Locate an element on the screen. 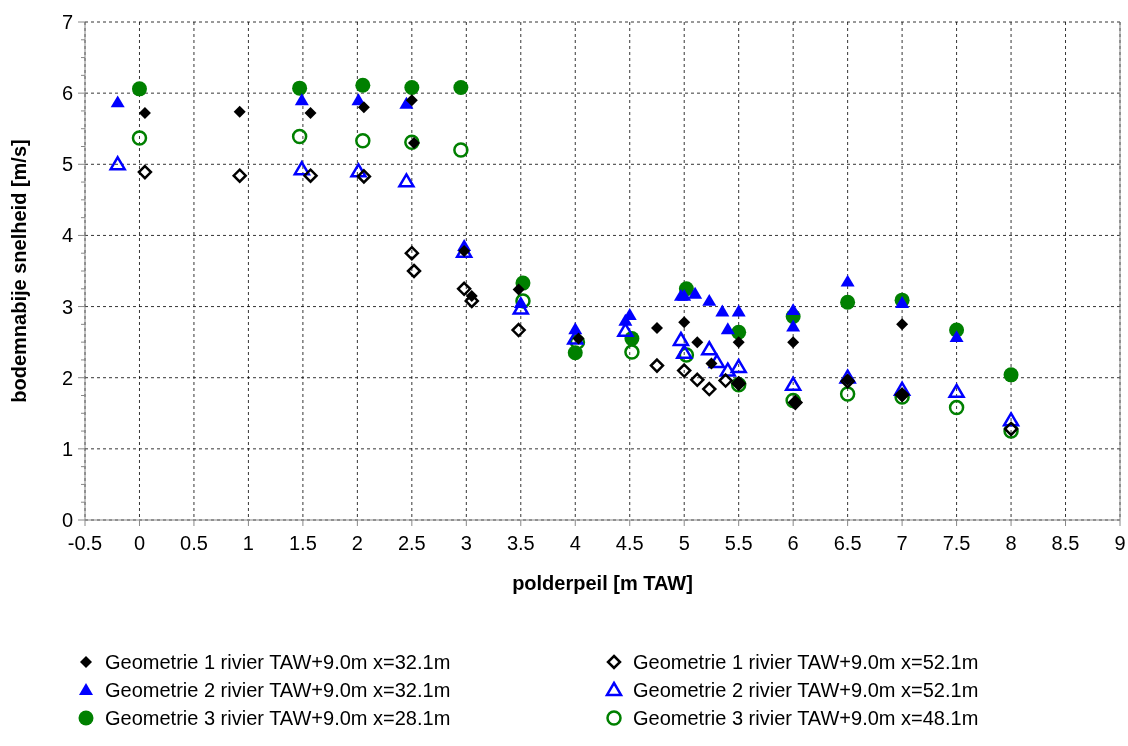  x-tick-label: 7 is located at coordinates (902, 543).